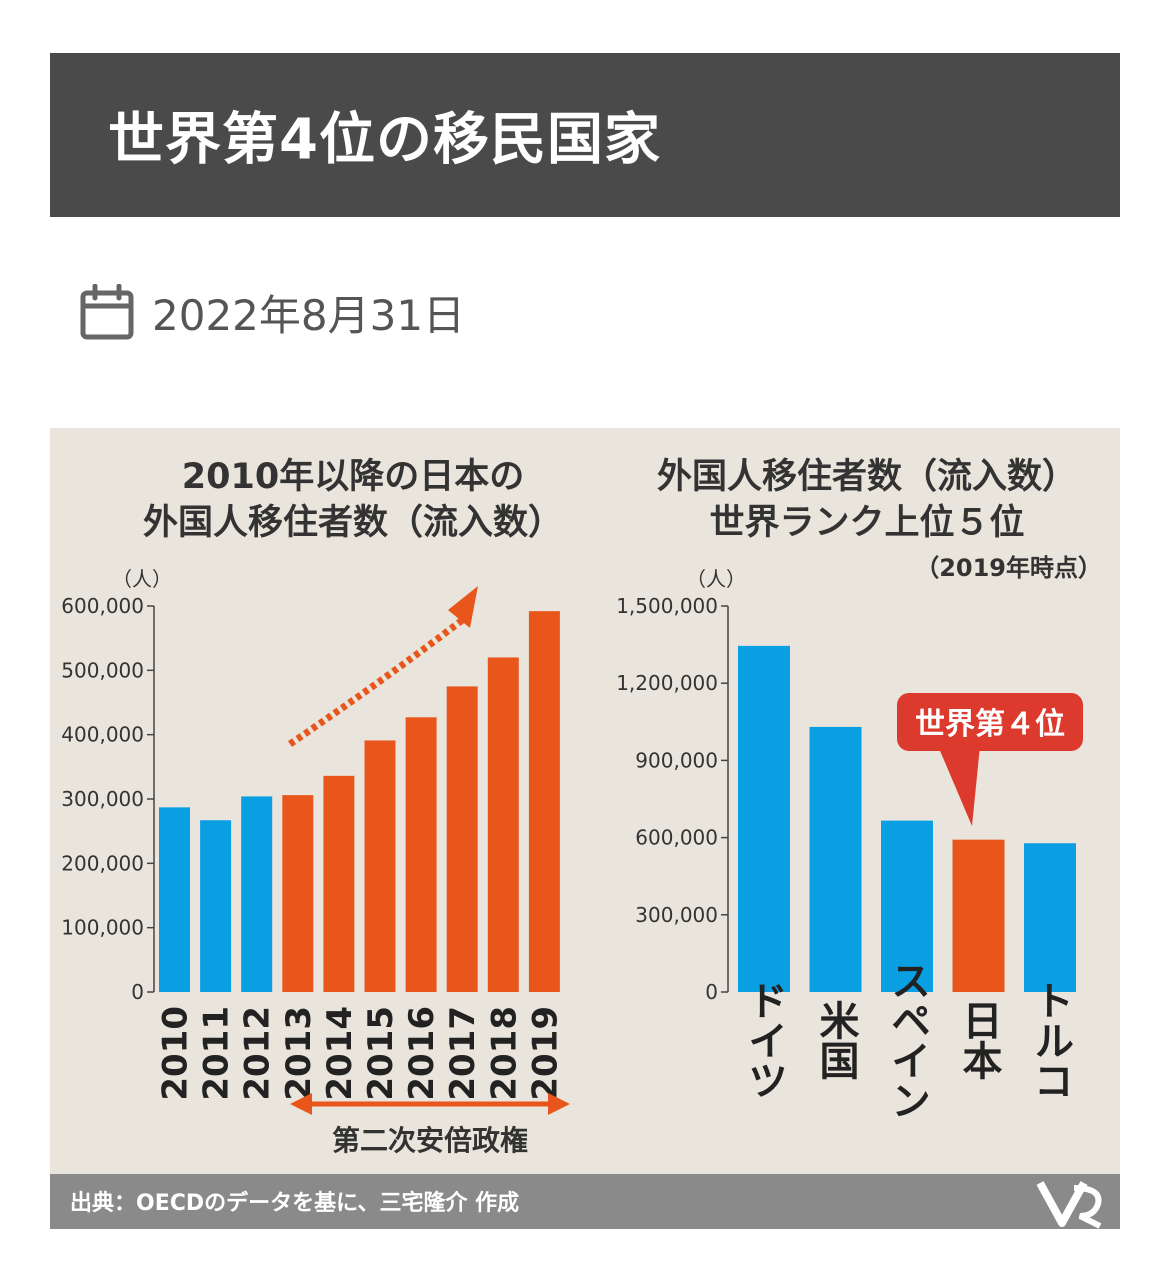  Describe the element at coordinates (422, 1053) in the screenshot. I see `left-x-label: 2016` at that location.